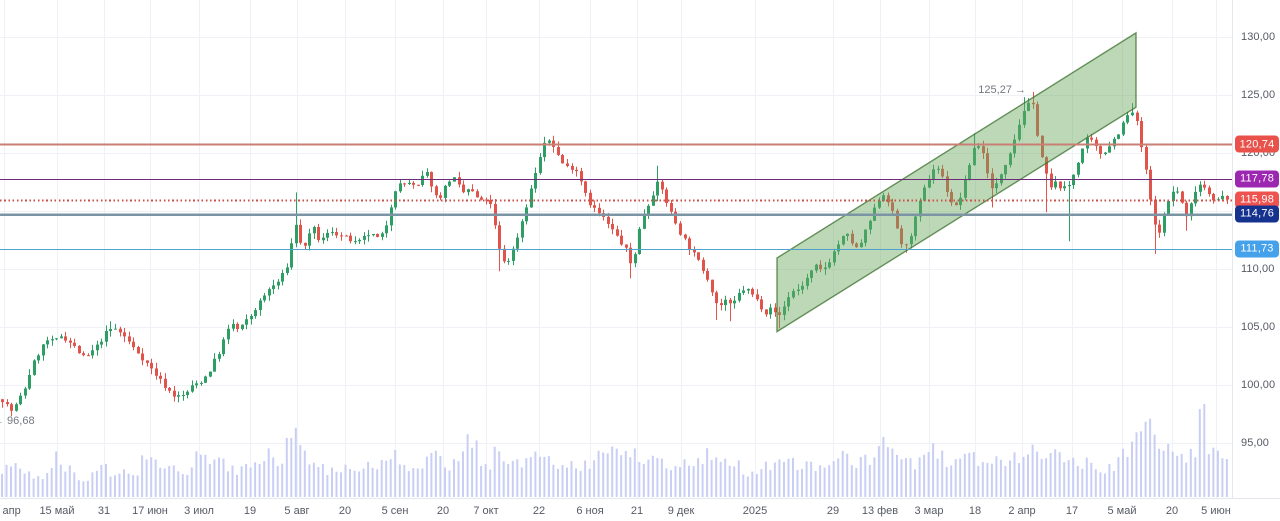 The height and width of the screenshot is (521, 1280). Describe the element at coordinates (250, 510) in the screenshot. I see `time-axis-tick: 19` at that location.